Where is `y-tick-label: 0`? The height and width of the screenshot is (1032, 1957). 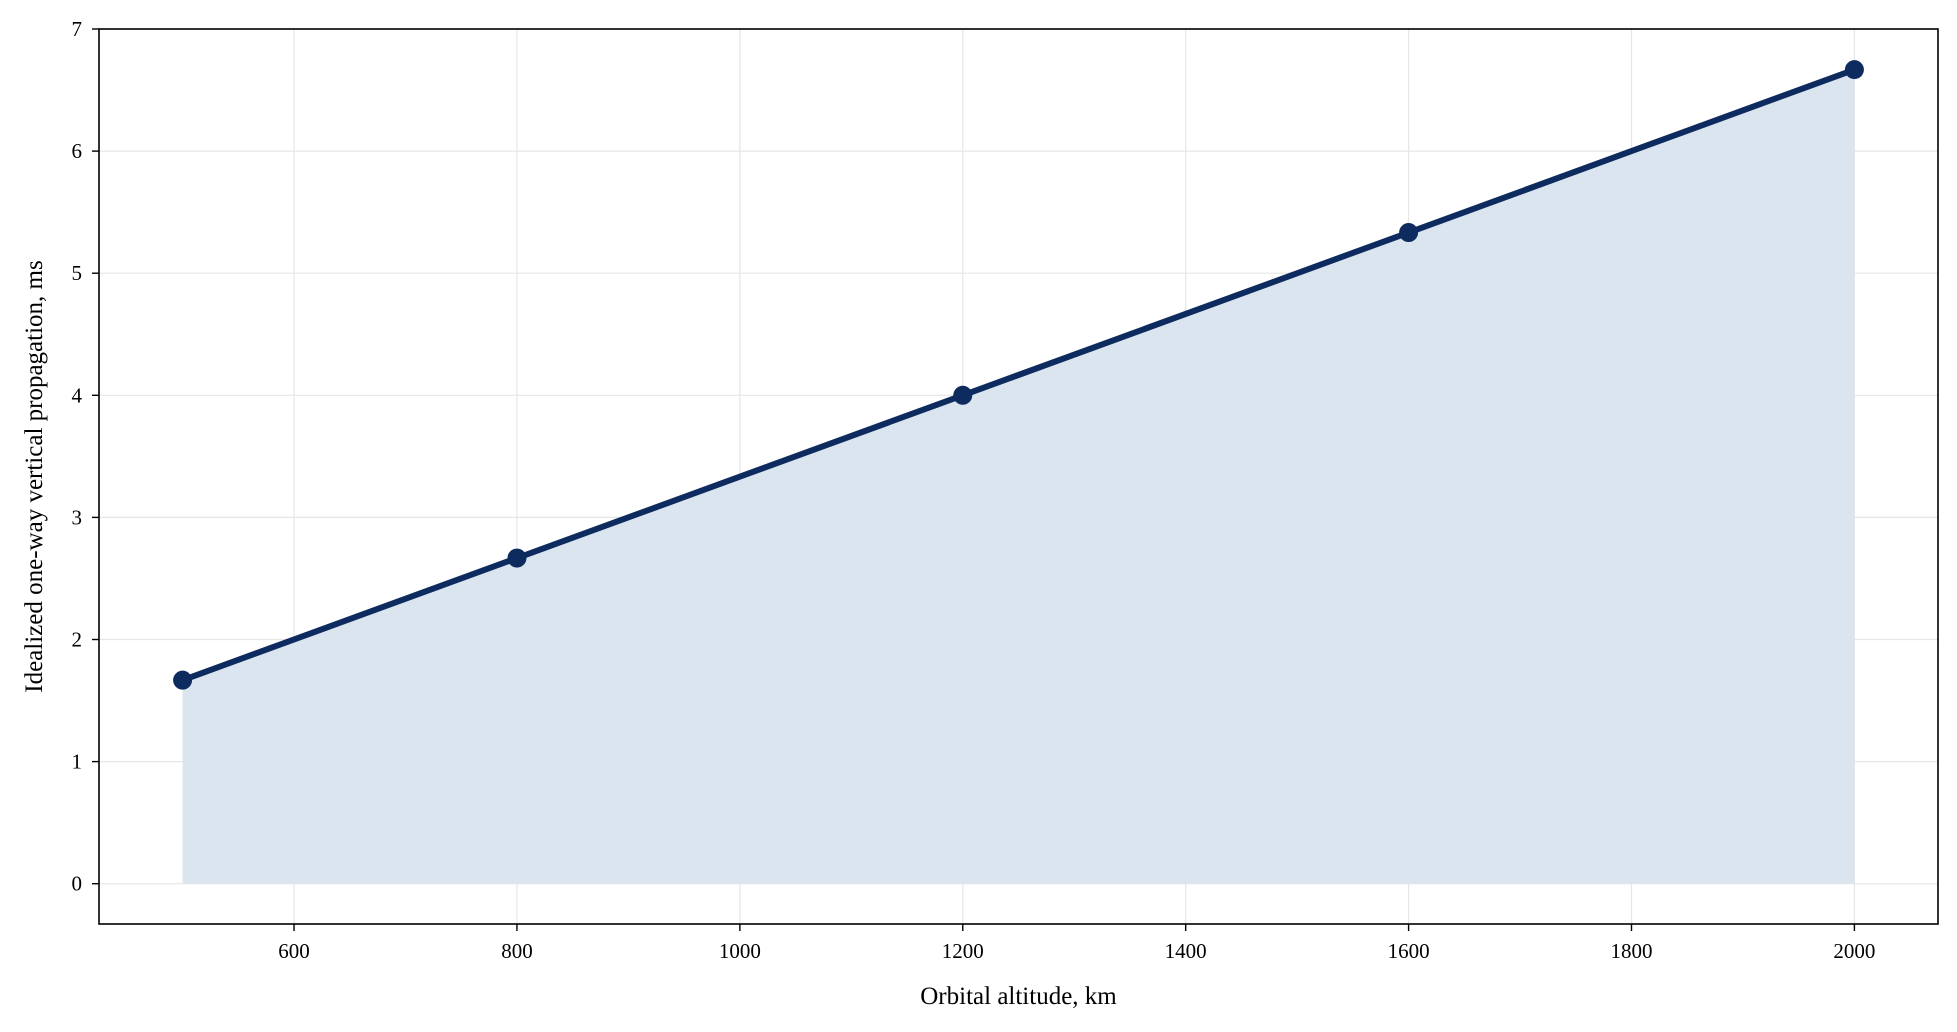 y-tick-label: 0 is located at coordinates (77, 884).